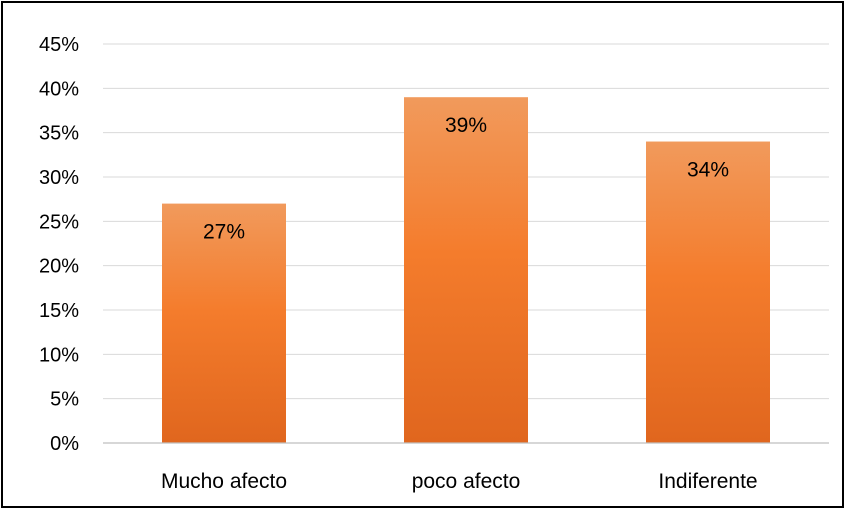 The width and height of the screenshot is (845, 508). I want to click on y-axis-tick-labels: 0% 5% 10% 15% 20% 25% 30% 35% 40% 45%, so click(59, 244).